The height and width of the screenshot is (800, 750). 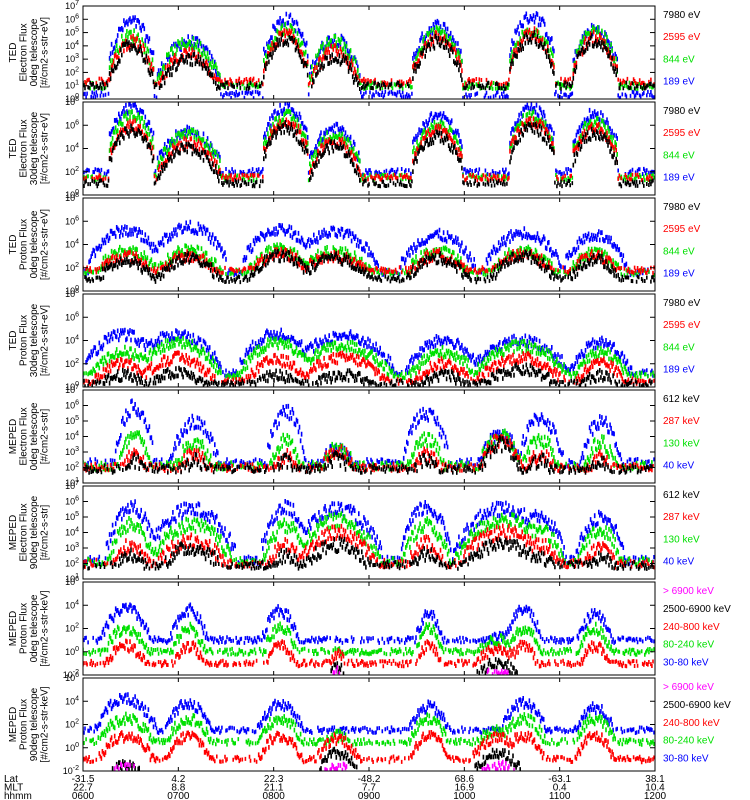 I want to click on x-tick-label-hhmm: 1000, so click(x=464, y=795).